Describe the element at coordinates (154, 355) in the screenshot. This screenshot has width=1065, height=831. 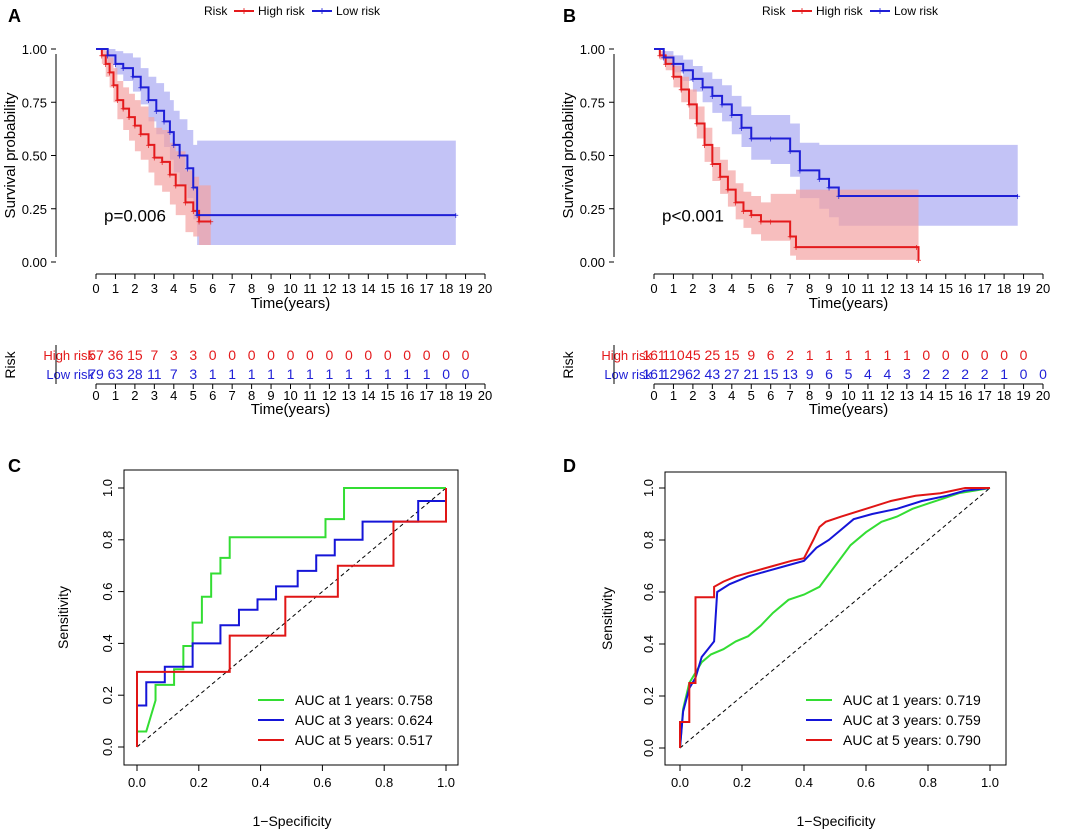
I see `risk-table-high-count: 7` at that location.